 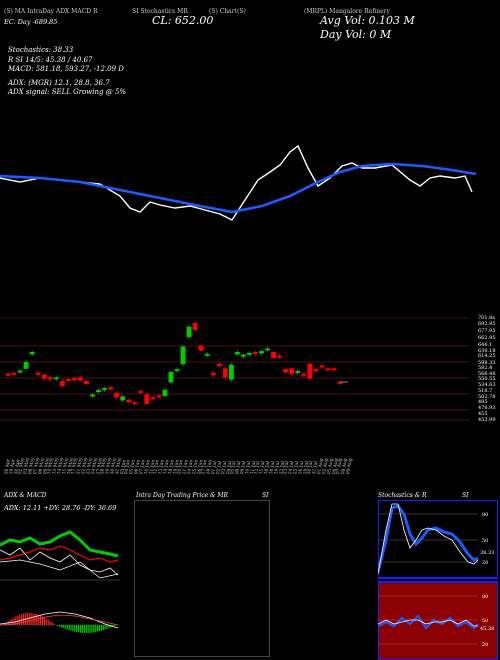 I want to click on adx-thin-line, so click(x=59, y=569).